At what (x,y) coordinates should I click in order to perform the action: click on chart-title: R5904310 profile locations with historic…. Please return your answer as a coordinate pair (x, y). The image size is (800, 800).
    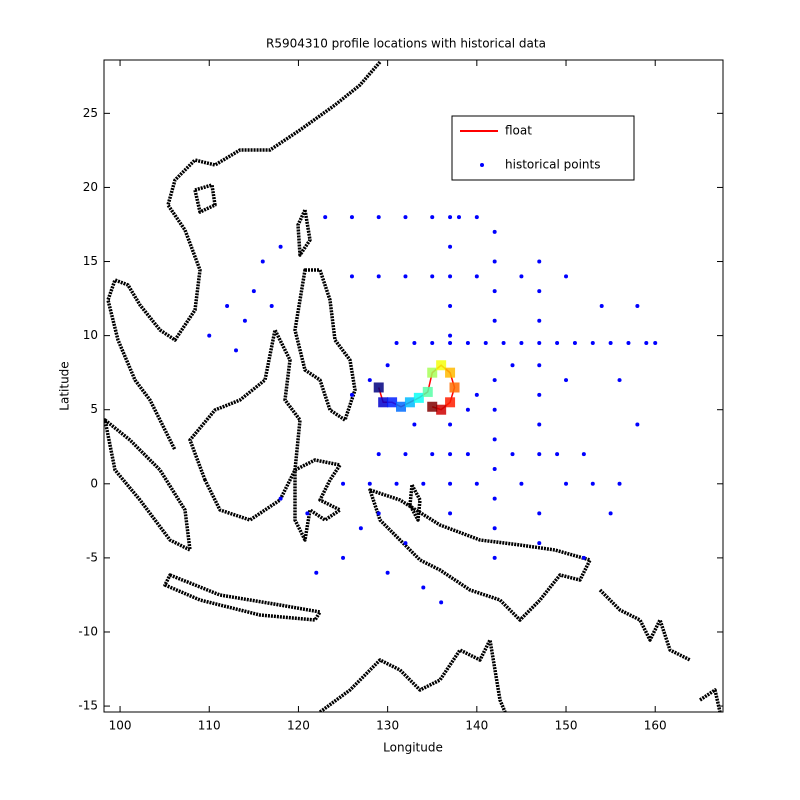
    Looking at the image, I should click on (406, 44).